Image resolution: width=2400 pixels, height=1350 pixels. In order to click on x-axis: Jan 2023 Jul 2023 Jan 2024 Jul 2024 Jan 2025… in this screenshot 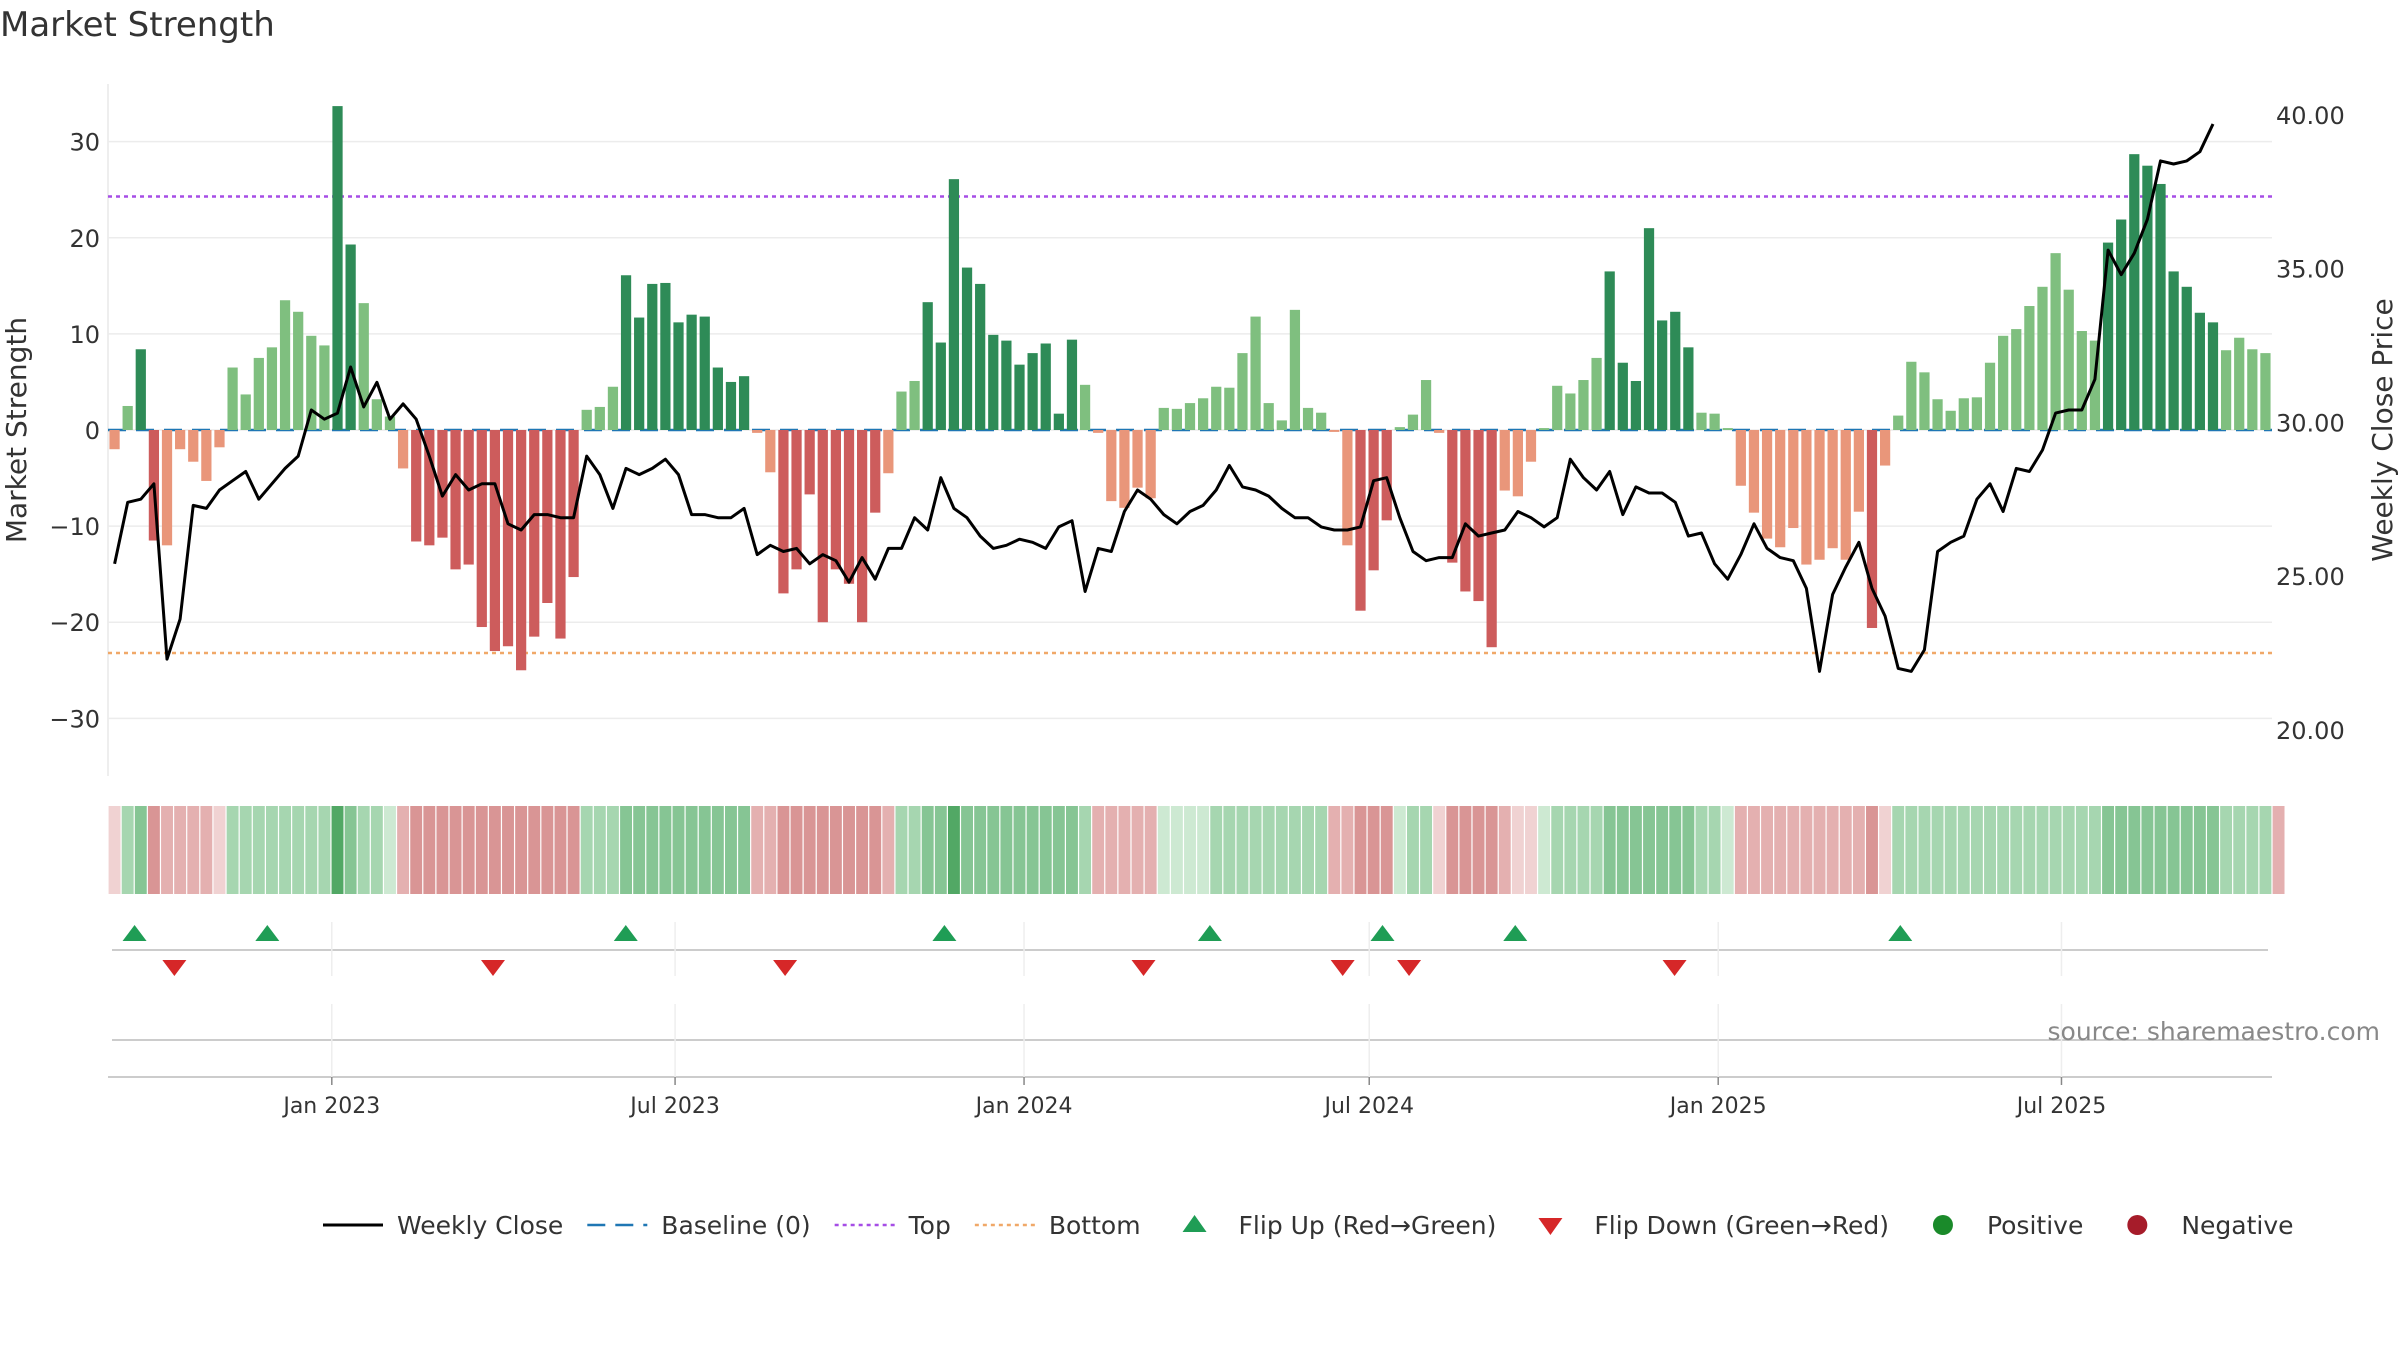, I will do `click(1190, 1020)`.